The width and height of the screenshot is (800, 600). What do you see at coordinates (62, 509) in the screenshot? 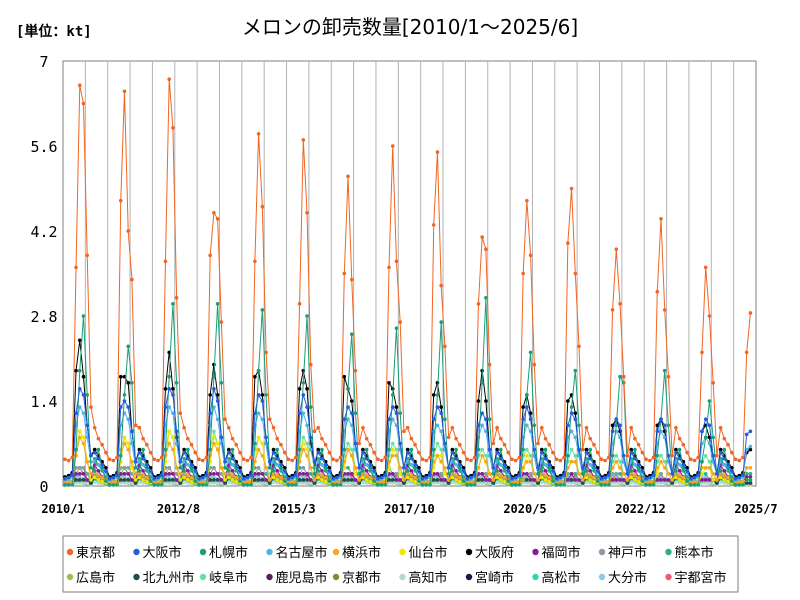
I see `x-tick-label: 2010/1` at bounding box center [62, 509].